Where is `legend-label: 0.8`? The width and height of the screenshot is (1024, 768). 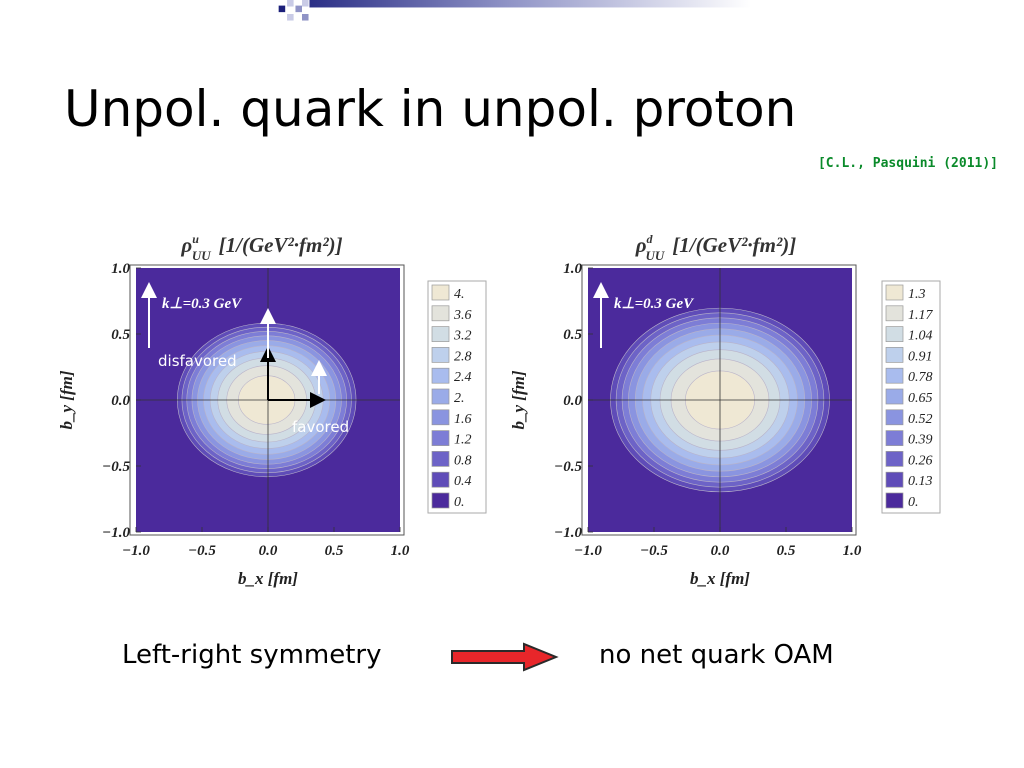 legend-label: 0.8 is located at coordinates (463, 460).